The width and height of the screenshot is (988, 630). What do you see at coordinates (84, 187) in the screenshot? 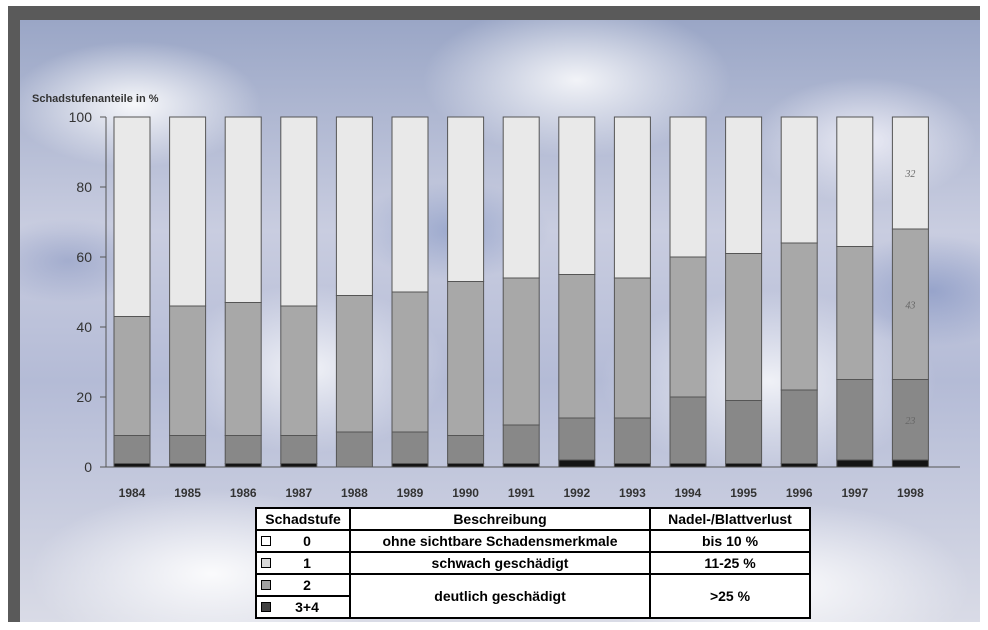
I see `y-tick-label: 80` at bounding box center [84, 187].